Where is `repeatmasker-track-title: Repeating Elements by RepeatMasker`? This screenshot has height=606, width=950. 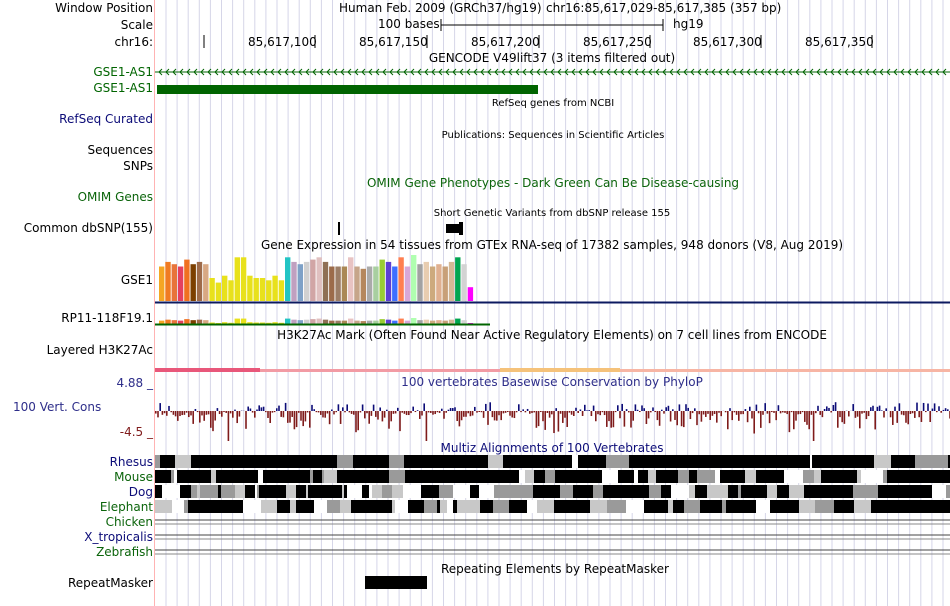
repeatmasker-track-title: Repeating Elements by RepeatMasker is located at coordinates (555, 569).